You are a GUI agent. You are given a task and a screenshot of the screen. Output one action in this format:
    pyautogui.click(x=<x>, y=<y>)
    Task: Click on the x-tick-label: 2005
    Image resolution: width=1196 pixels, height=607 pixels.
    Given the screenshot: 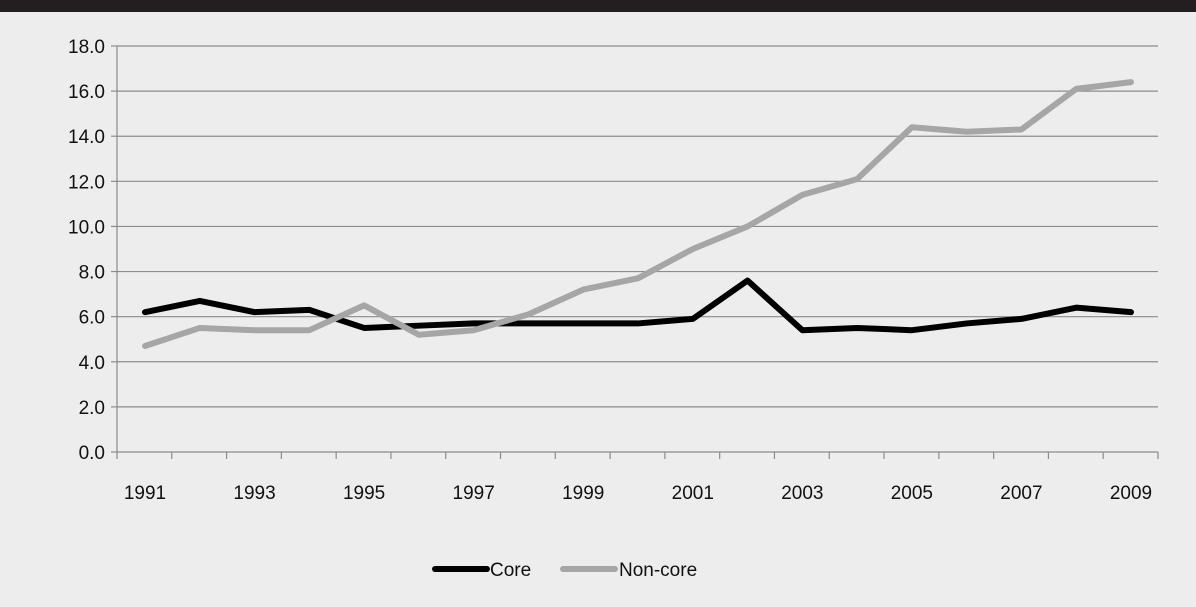 What is the action you would take?
    pyautogui.click(x=912, y=493)
    